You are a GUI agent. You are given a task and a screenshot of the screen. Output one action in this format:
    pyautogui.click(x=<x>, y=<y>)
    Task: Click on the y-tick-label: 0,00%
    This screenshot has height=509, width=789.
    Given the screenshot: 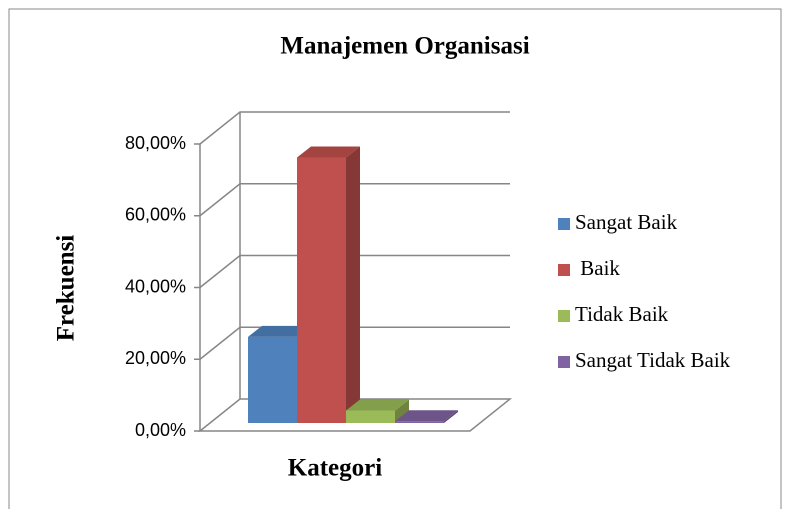 What is the action you would take?
    pyautogui.click(x=160, y=430)
    